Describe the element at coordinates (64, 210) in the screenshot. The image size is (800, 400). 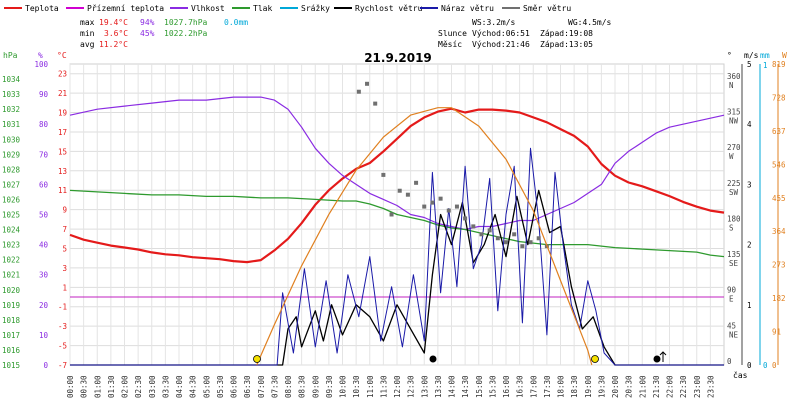
I see `temp-tick-label: 9` at that location.